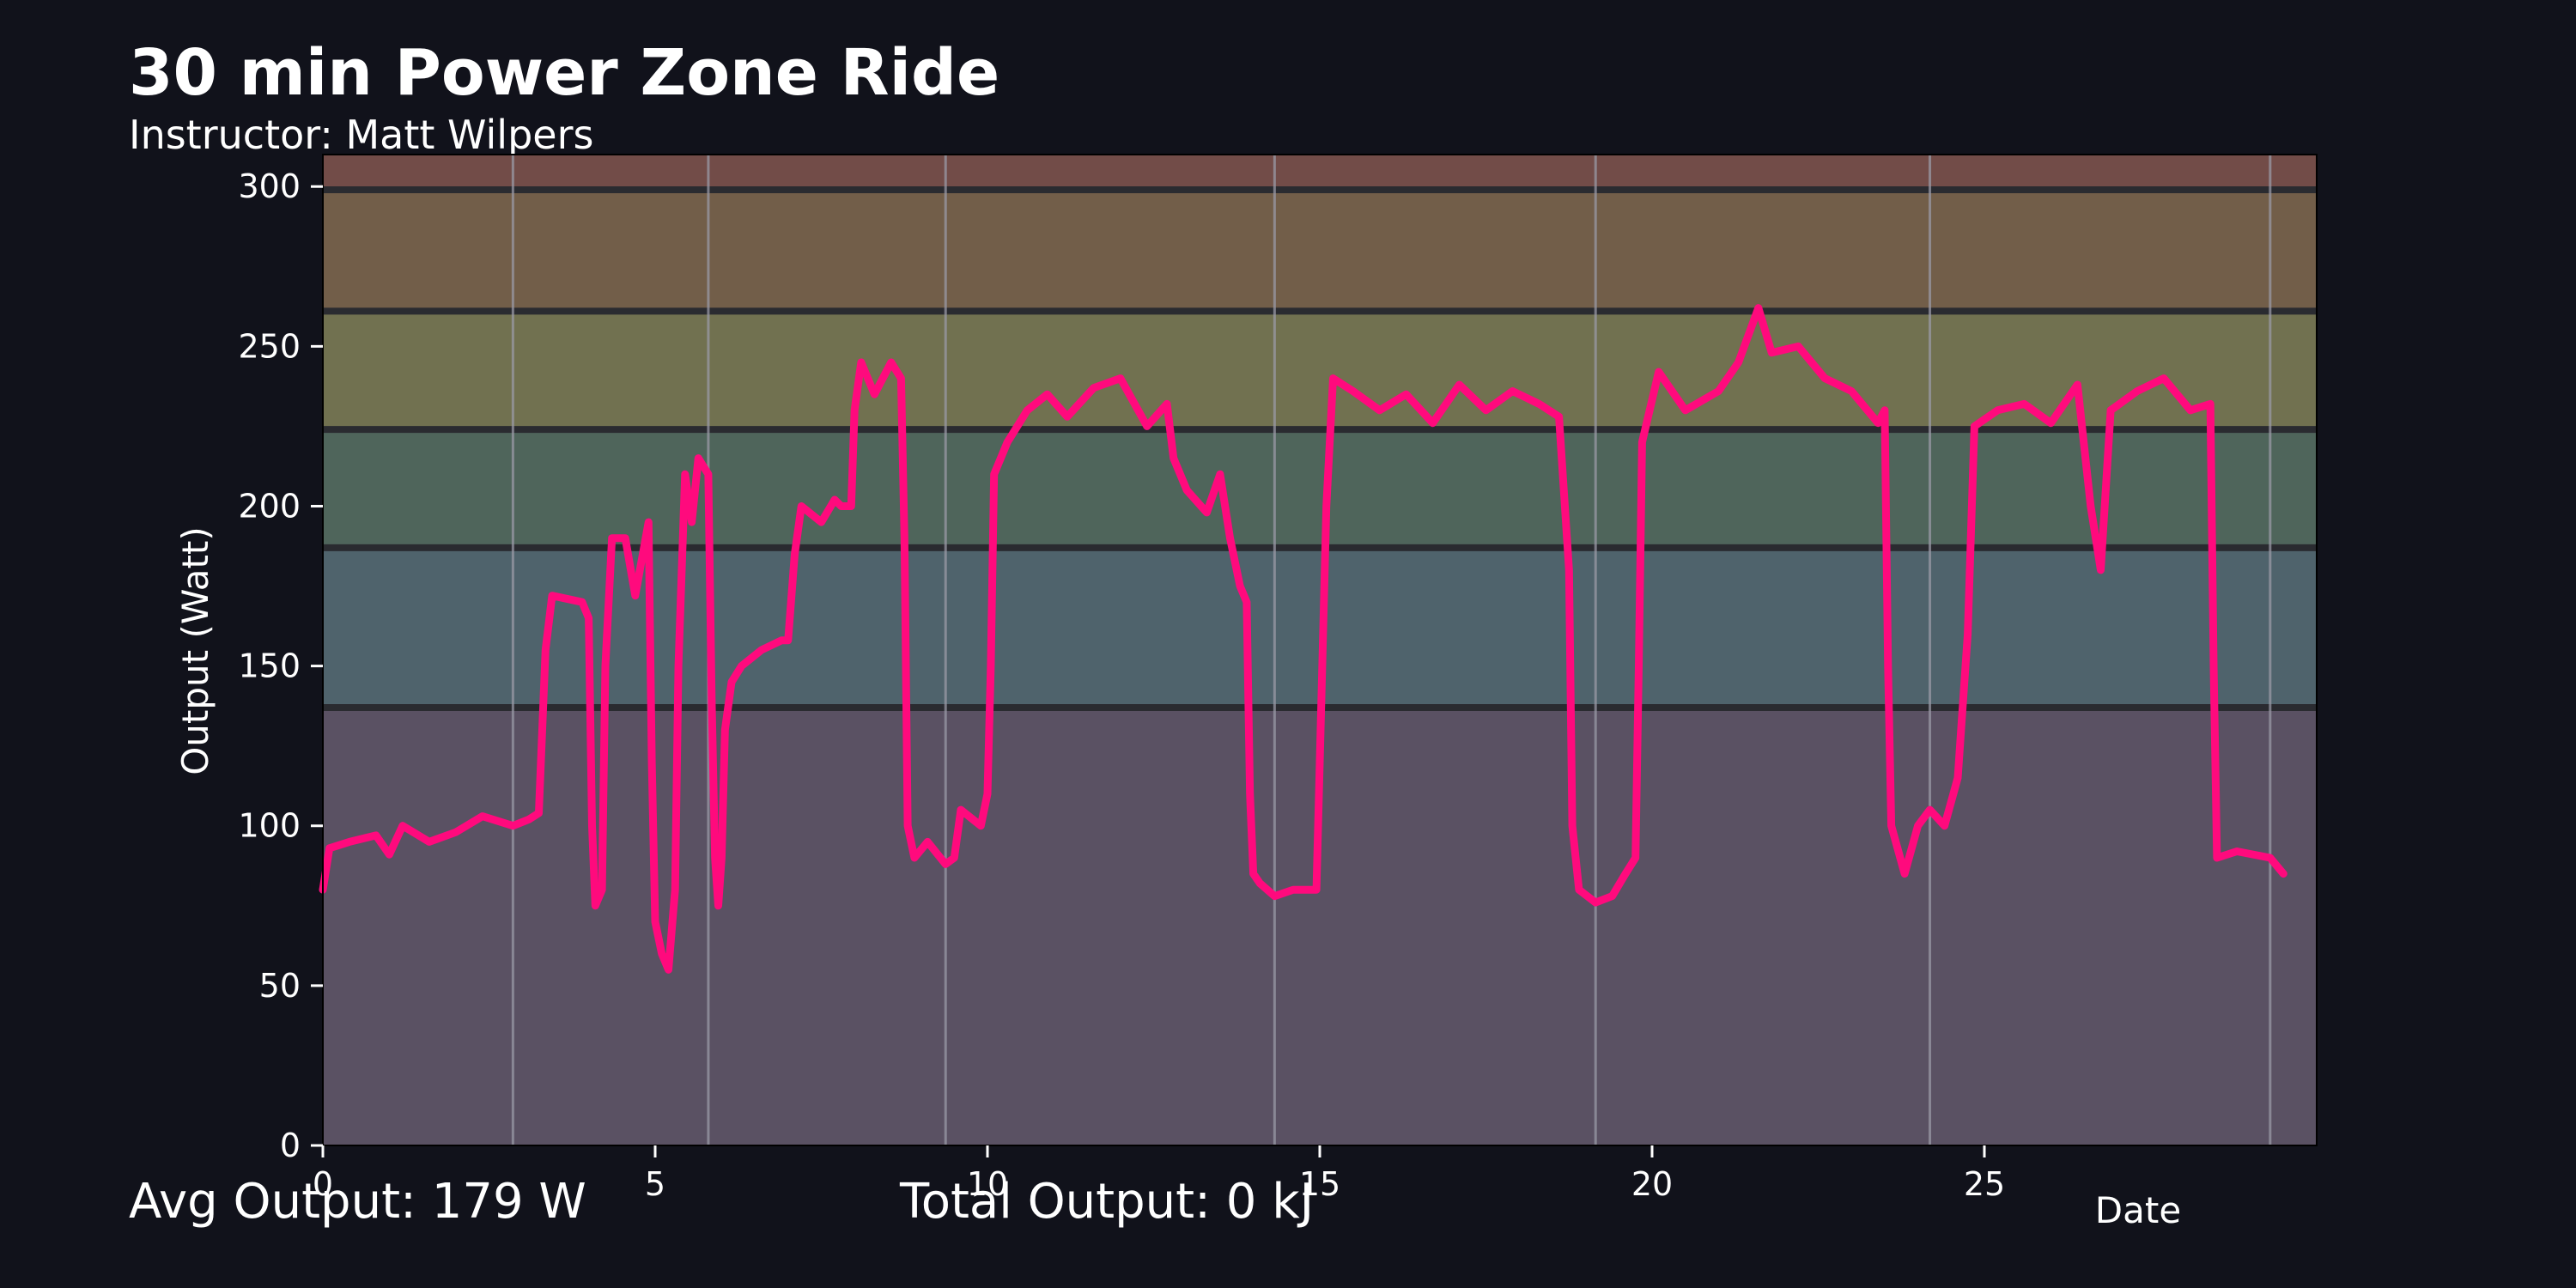 This screenshot has width=2576, height=1288. What do you see at coordinates (565, 73) in the screenshot?
I see `chart-title: 30 min Power Zone Ride` at bounding box center [565, 73].